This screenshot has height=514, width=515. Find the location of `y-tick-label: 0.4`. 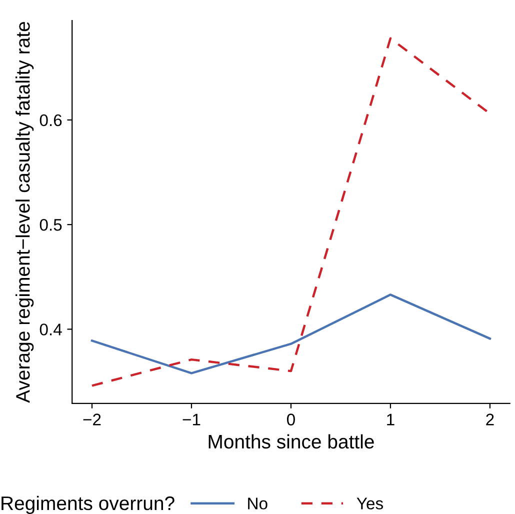

y-tick-label: 0.4 is located at coordinates (51, 330).